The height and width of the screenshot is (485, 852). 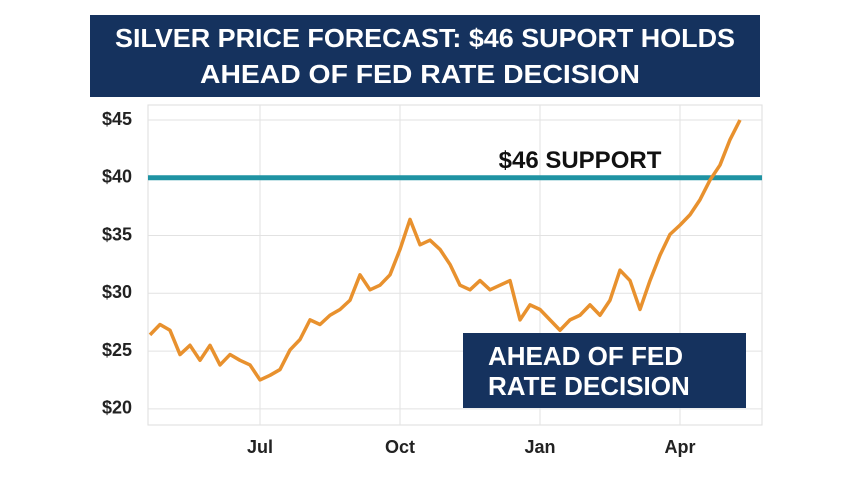 I want to click on support-label: $46 SUPPORT, so click(x=580, y=160).